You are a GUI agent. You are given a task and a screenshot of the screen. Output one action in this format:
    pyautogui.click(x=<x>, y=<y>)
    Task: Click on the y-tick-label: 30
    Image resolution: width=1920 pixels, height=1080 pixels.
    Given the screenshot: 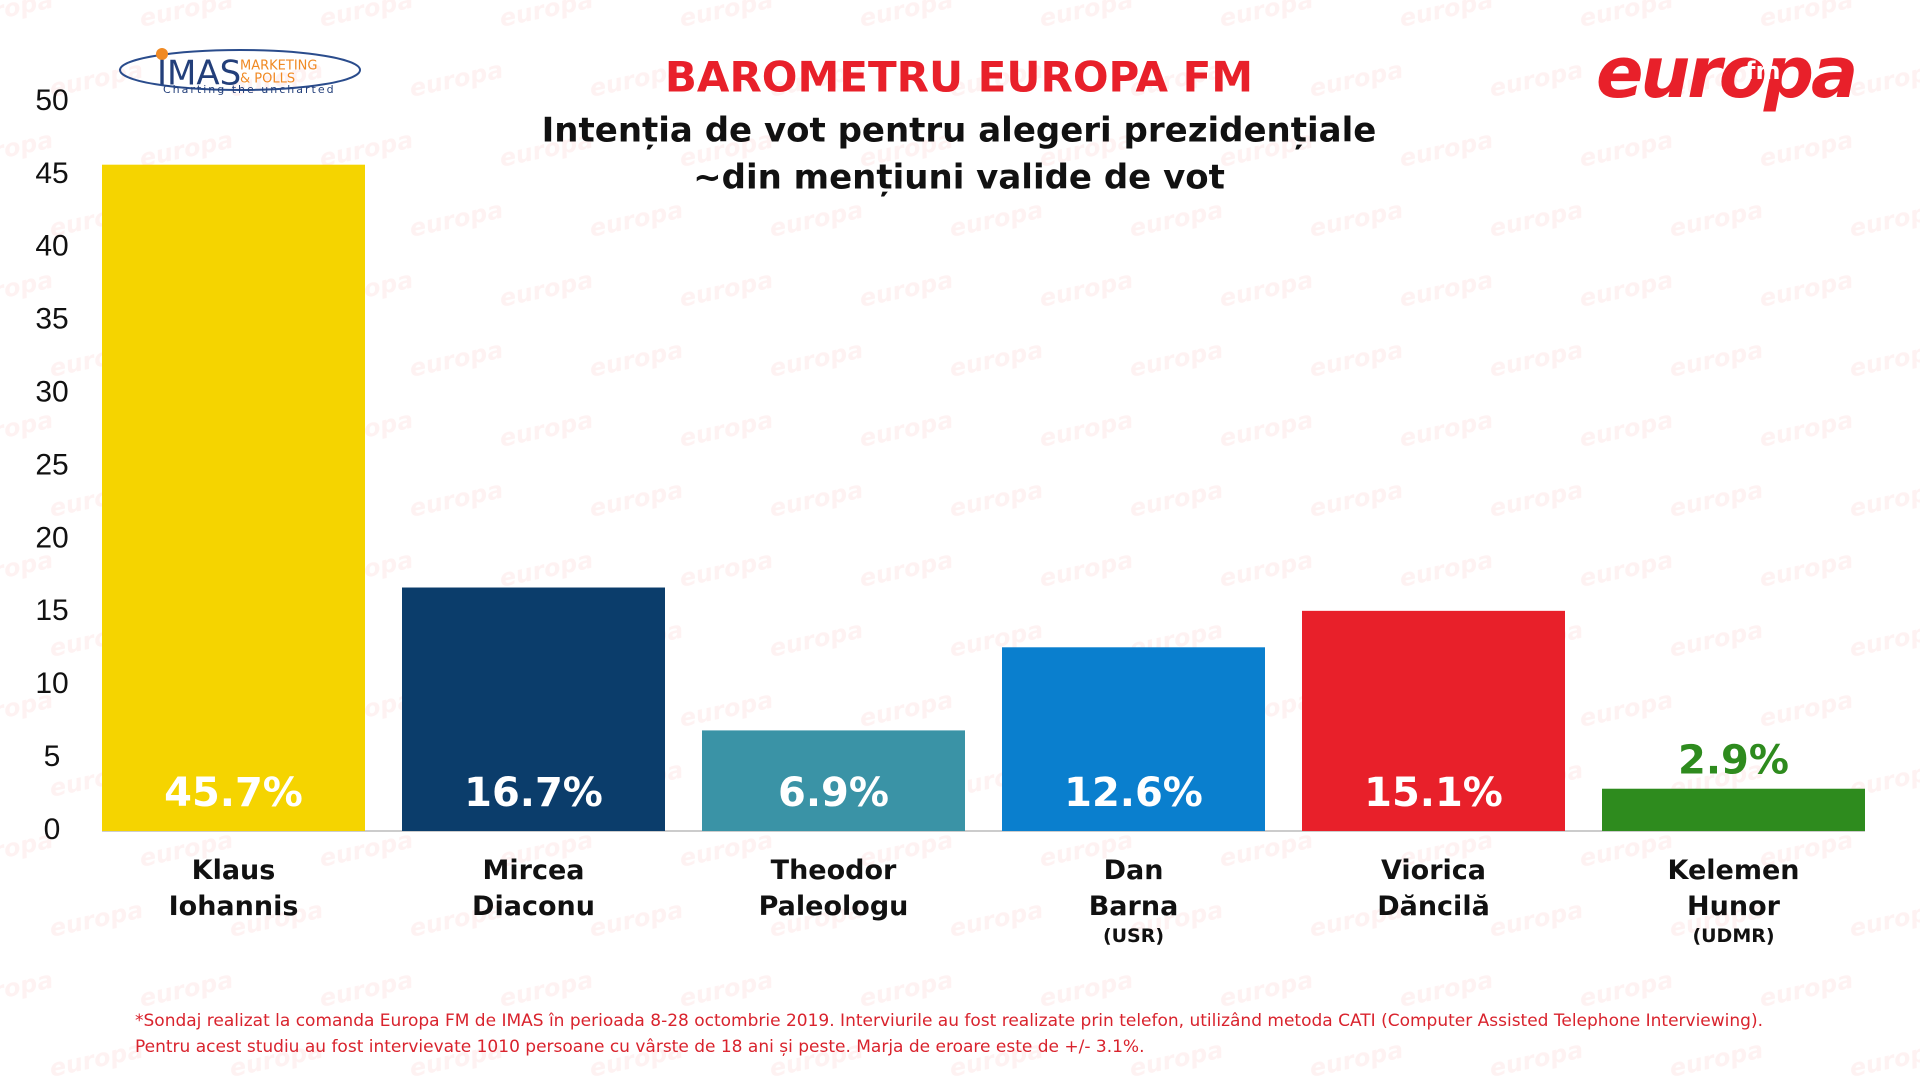 What is the action you would take?
    pyautogui.click(x=51, y=392)
    